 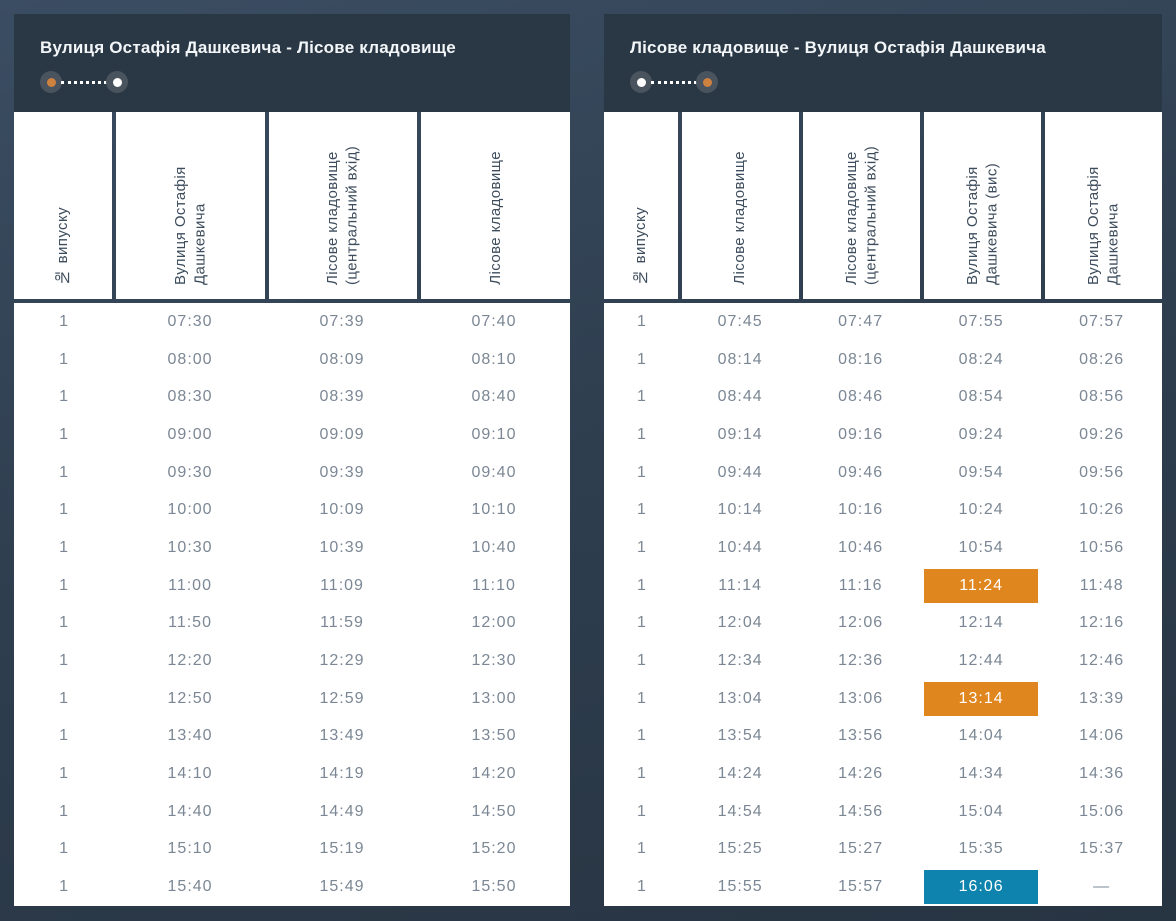 What do you see at coordinates (861, 774) in the screenshot?
I see `time-cell: 14:26` at bounding box center [861, 774].